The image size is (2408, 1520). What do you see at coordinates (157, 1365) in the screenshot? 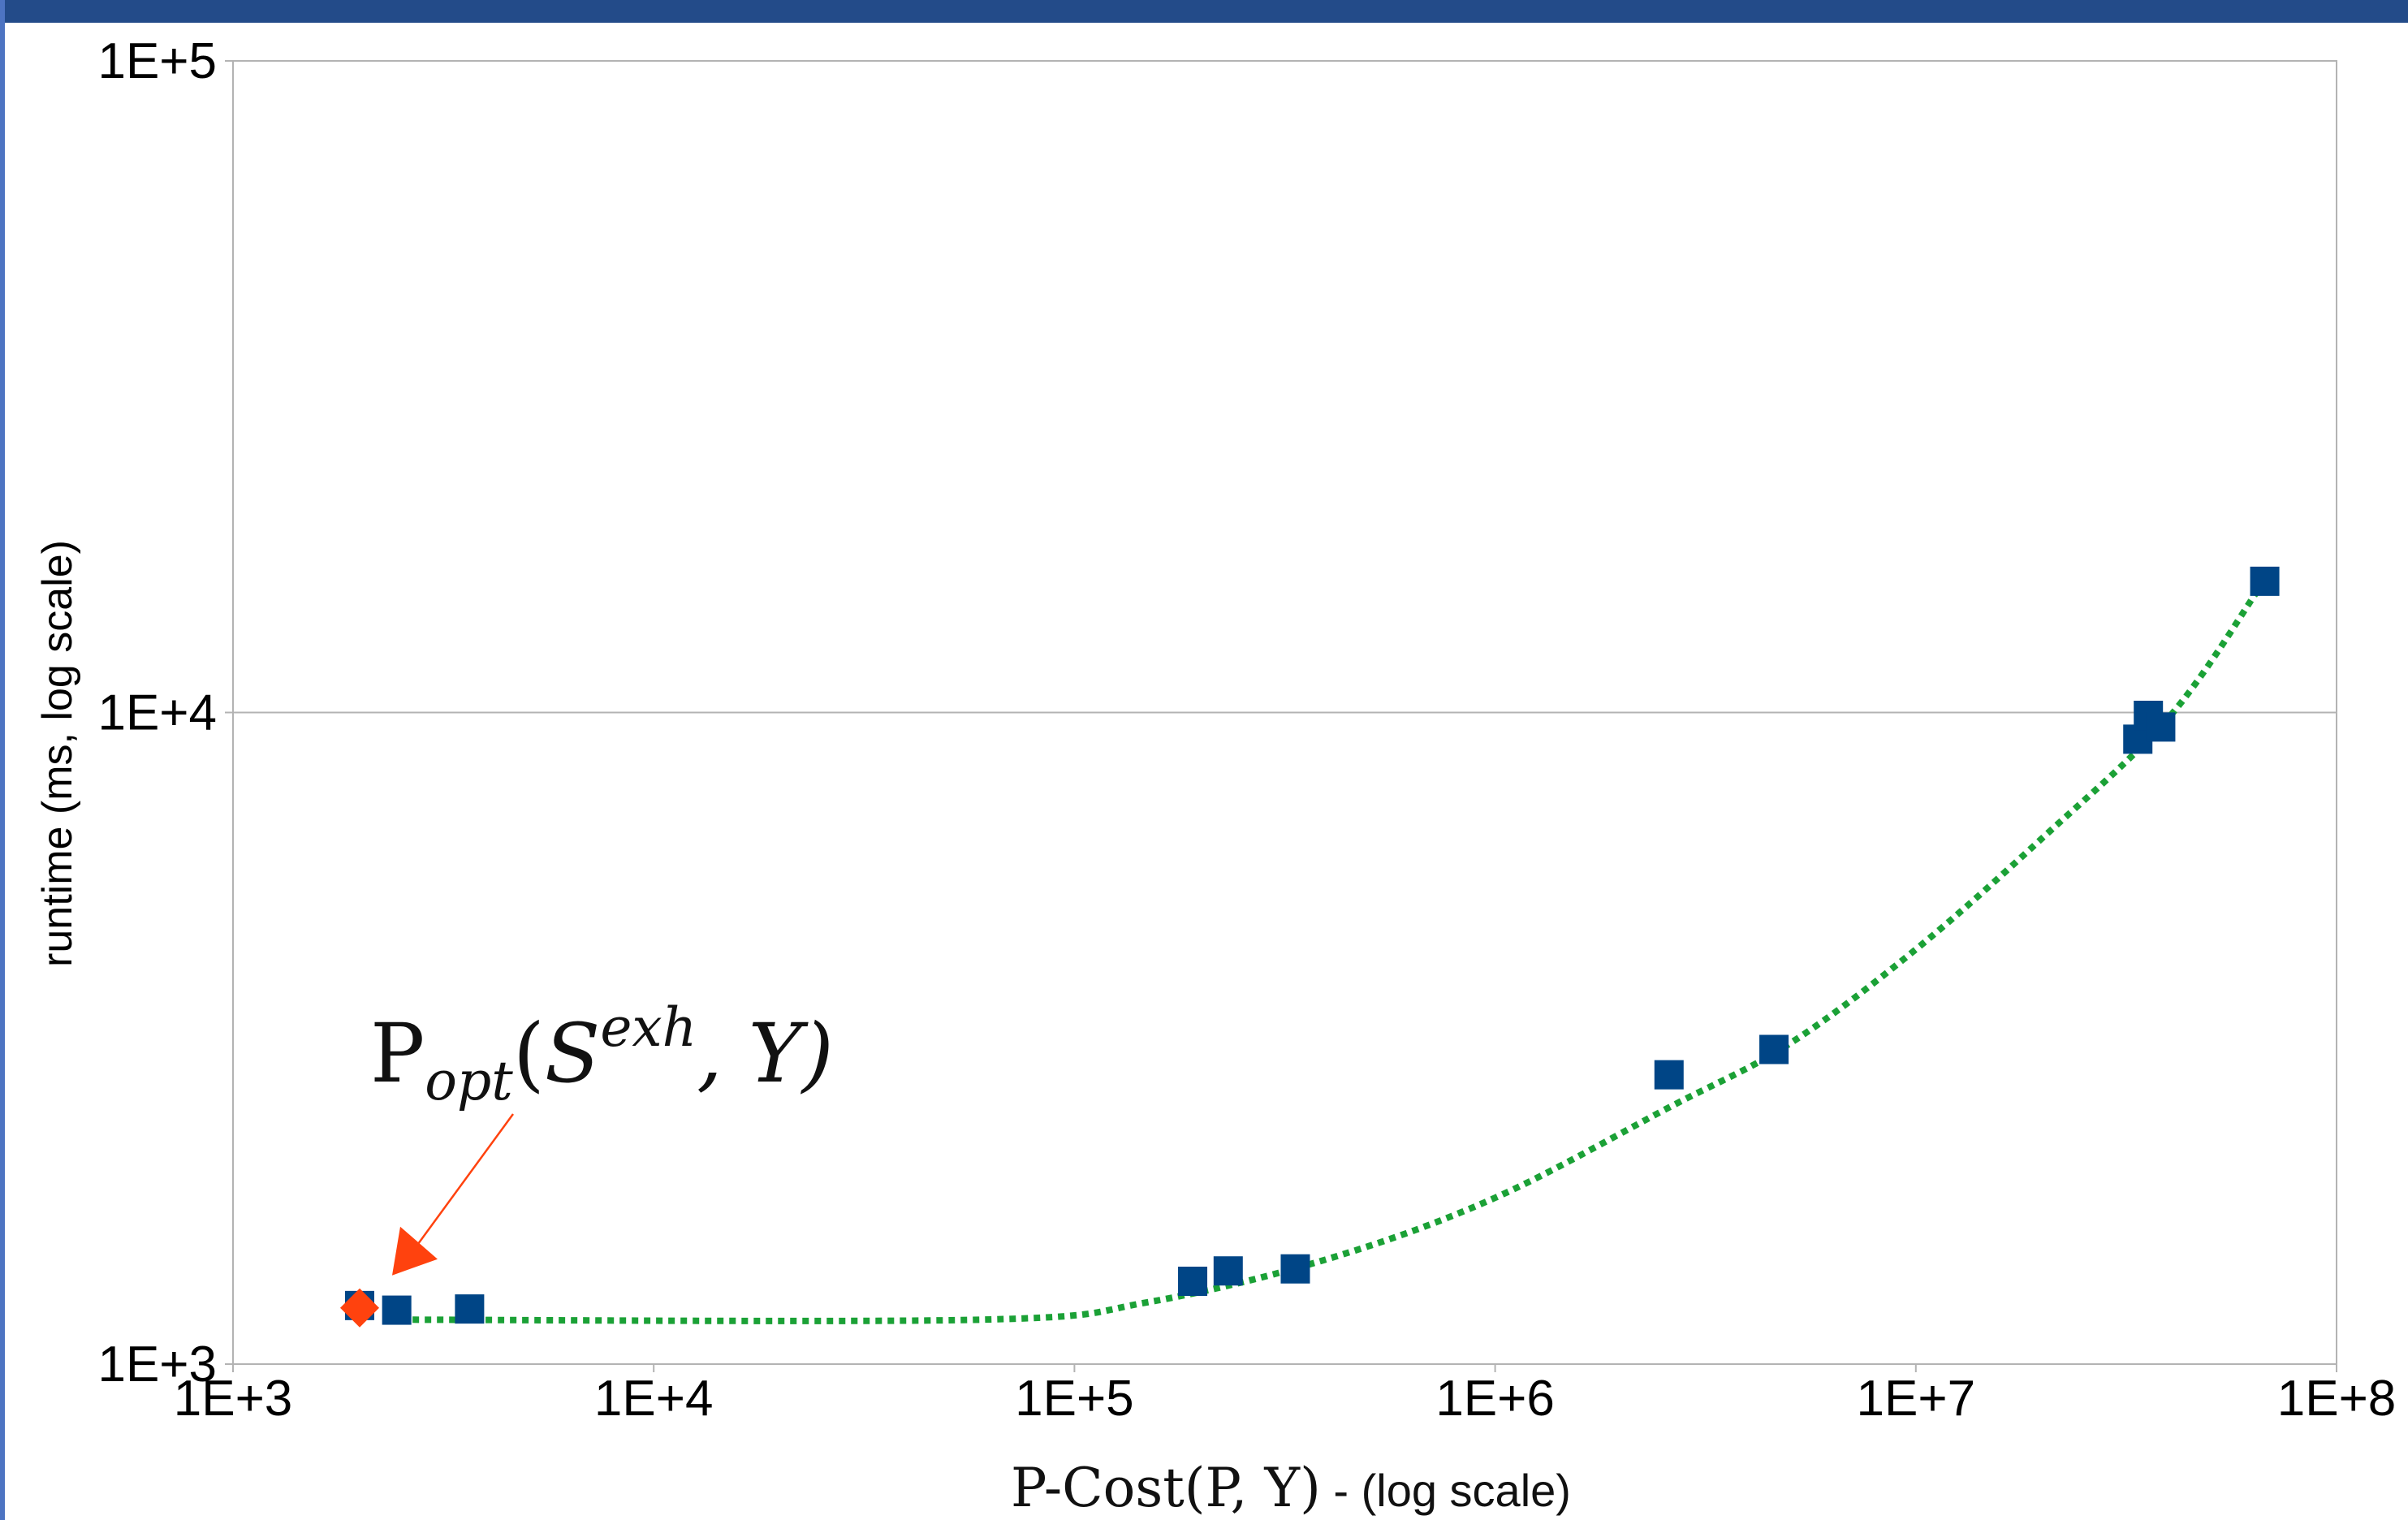
I see `y-tick-label: 1E+3` at bounding box center [157, 1365].